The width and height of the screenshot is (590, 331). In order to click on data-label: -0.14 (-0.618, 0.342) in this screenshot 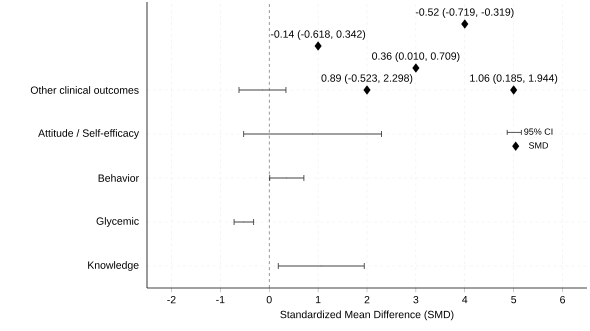, I will do `click(318, 35)`.